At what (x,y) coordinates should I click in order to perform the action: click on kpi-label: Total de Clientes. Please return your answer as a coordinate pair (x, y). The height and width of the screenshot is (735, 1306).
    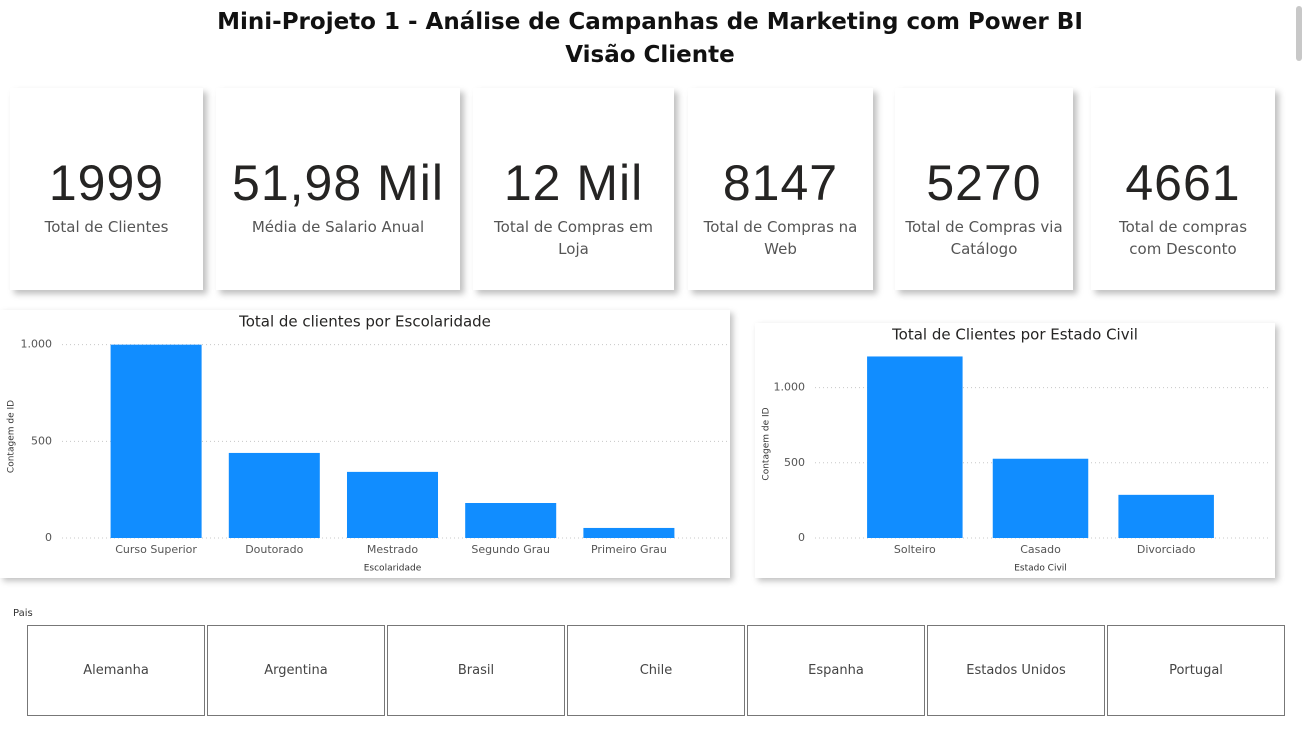
    Looking at the image, I should click on (106, 227).